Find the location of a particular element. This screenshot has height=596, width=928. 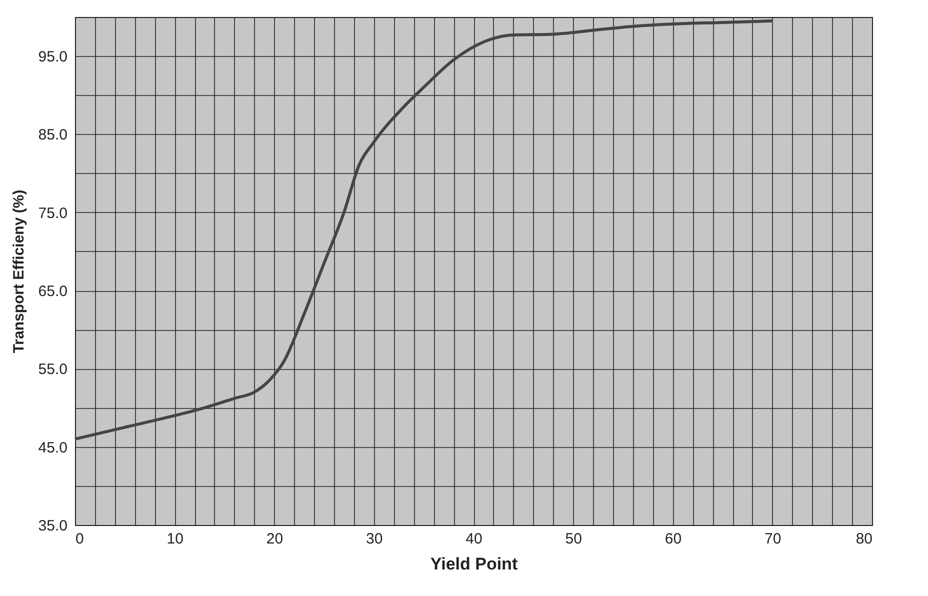

x-tick-label: 10 is located at coordinates (175, 539).